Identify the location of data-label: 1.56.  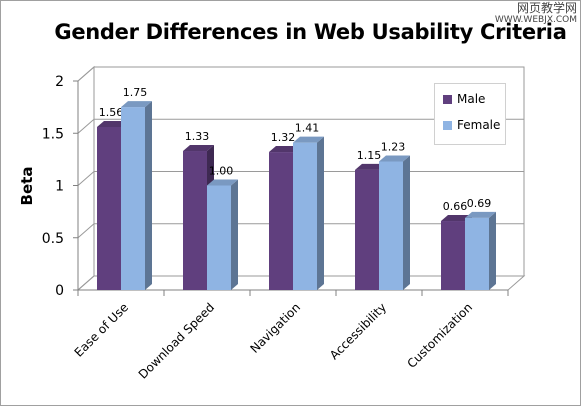
(111, 112).